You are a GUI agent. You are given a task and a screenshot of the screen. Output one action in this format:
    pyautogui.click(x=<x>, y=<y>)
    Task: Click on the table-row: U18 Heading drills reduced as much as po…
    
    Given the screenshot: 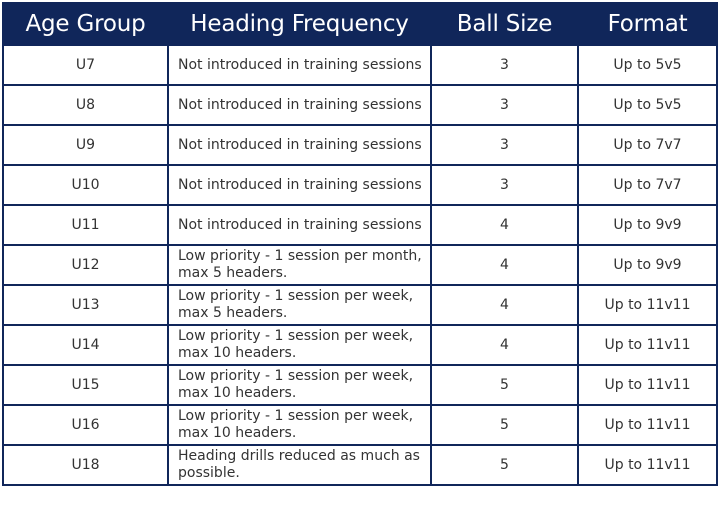 What is the action you would take?
    pyautogui.click(x=360, y=465)
    